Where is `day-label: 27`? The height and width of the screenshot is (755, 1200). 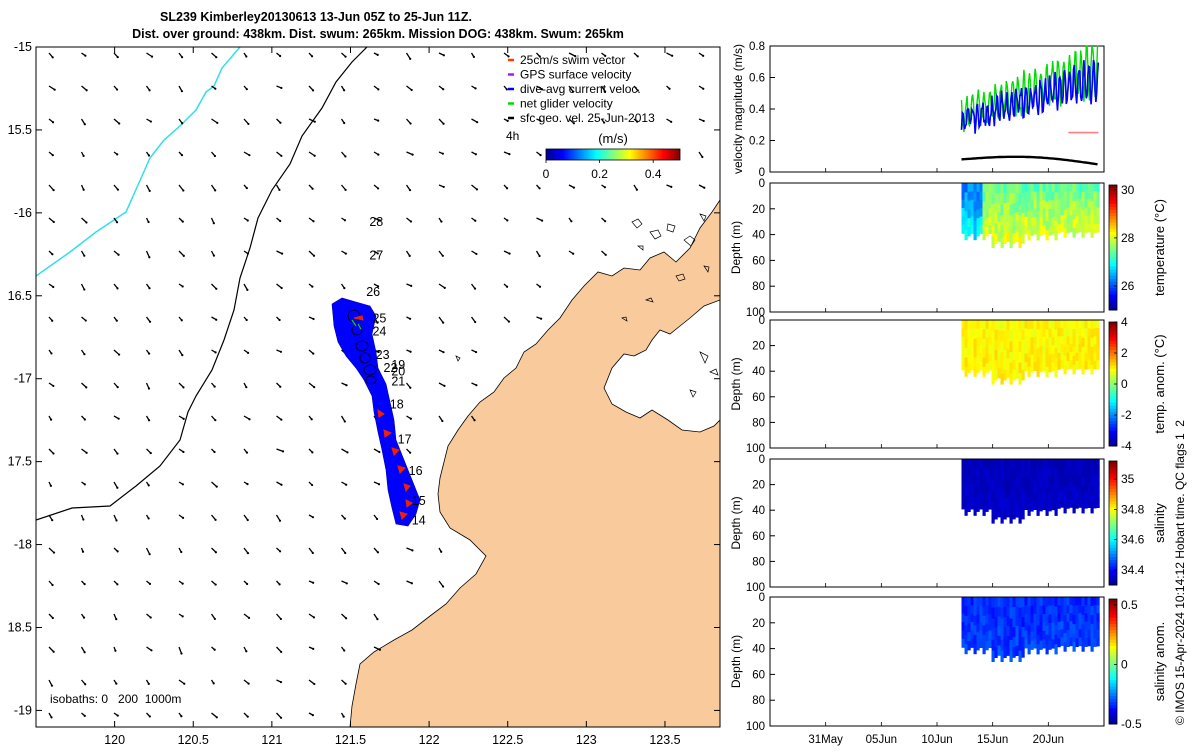
day-label: 27 is located at coordinates (376, 255).